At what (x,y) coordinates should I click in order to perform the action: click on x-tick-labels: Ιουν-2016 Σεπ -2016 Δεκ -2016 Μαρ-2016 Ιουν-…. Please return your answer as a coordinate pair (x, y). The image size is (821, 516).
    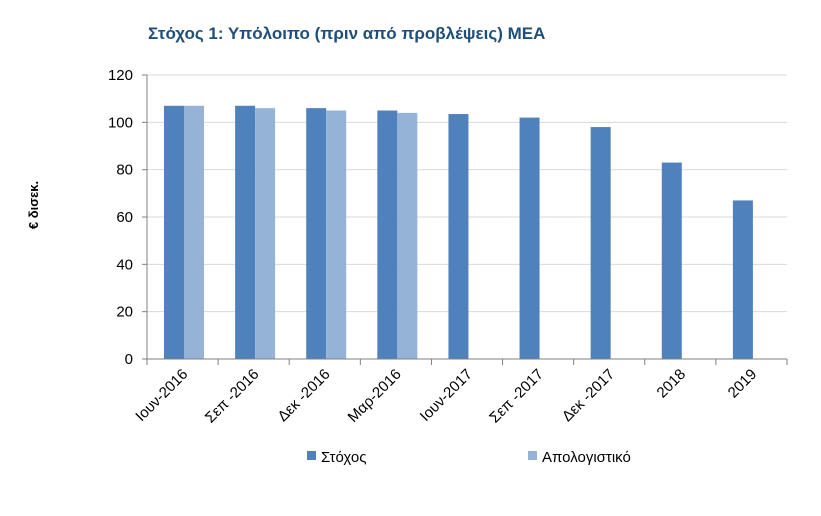
    Looking at the image, I should click on (446, 396).